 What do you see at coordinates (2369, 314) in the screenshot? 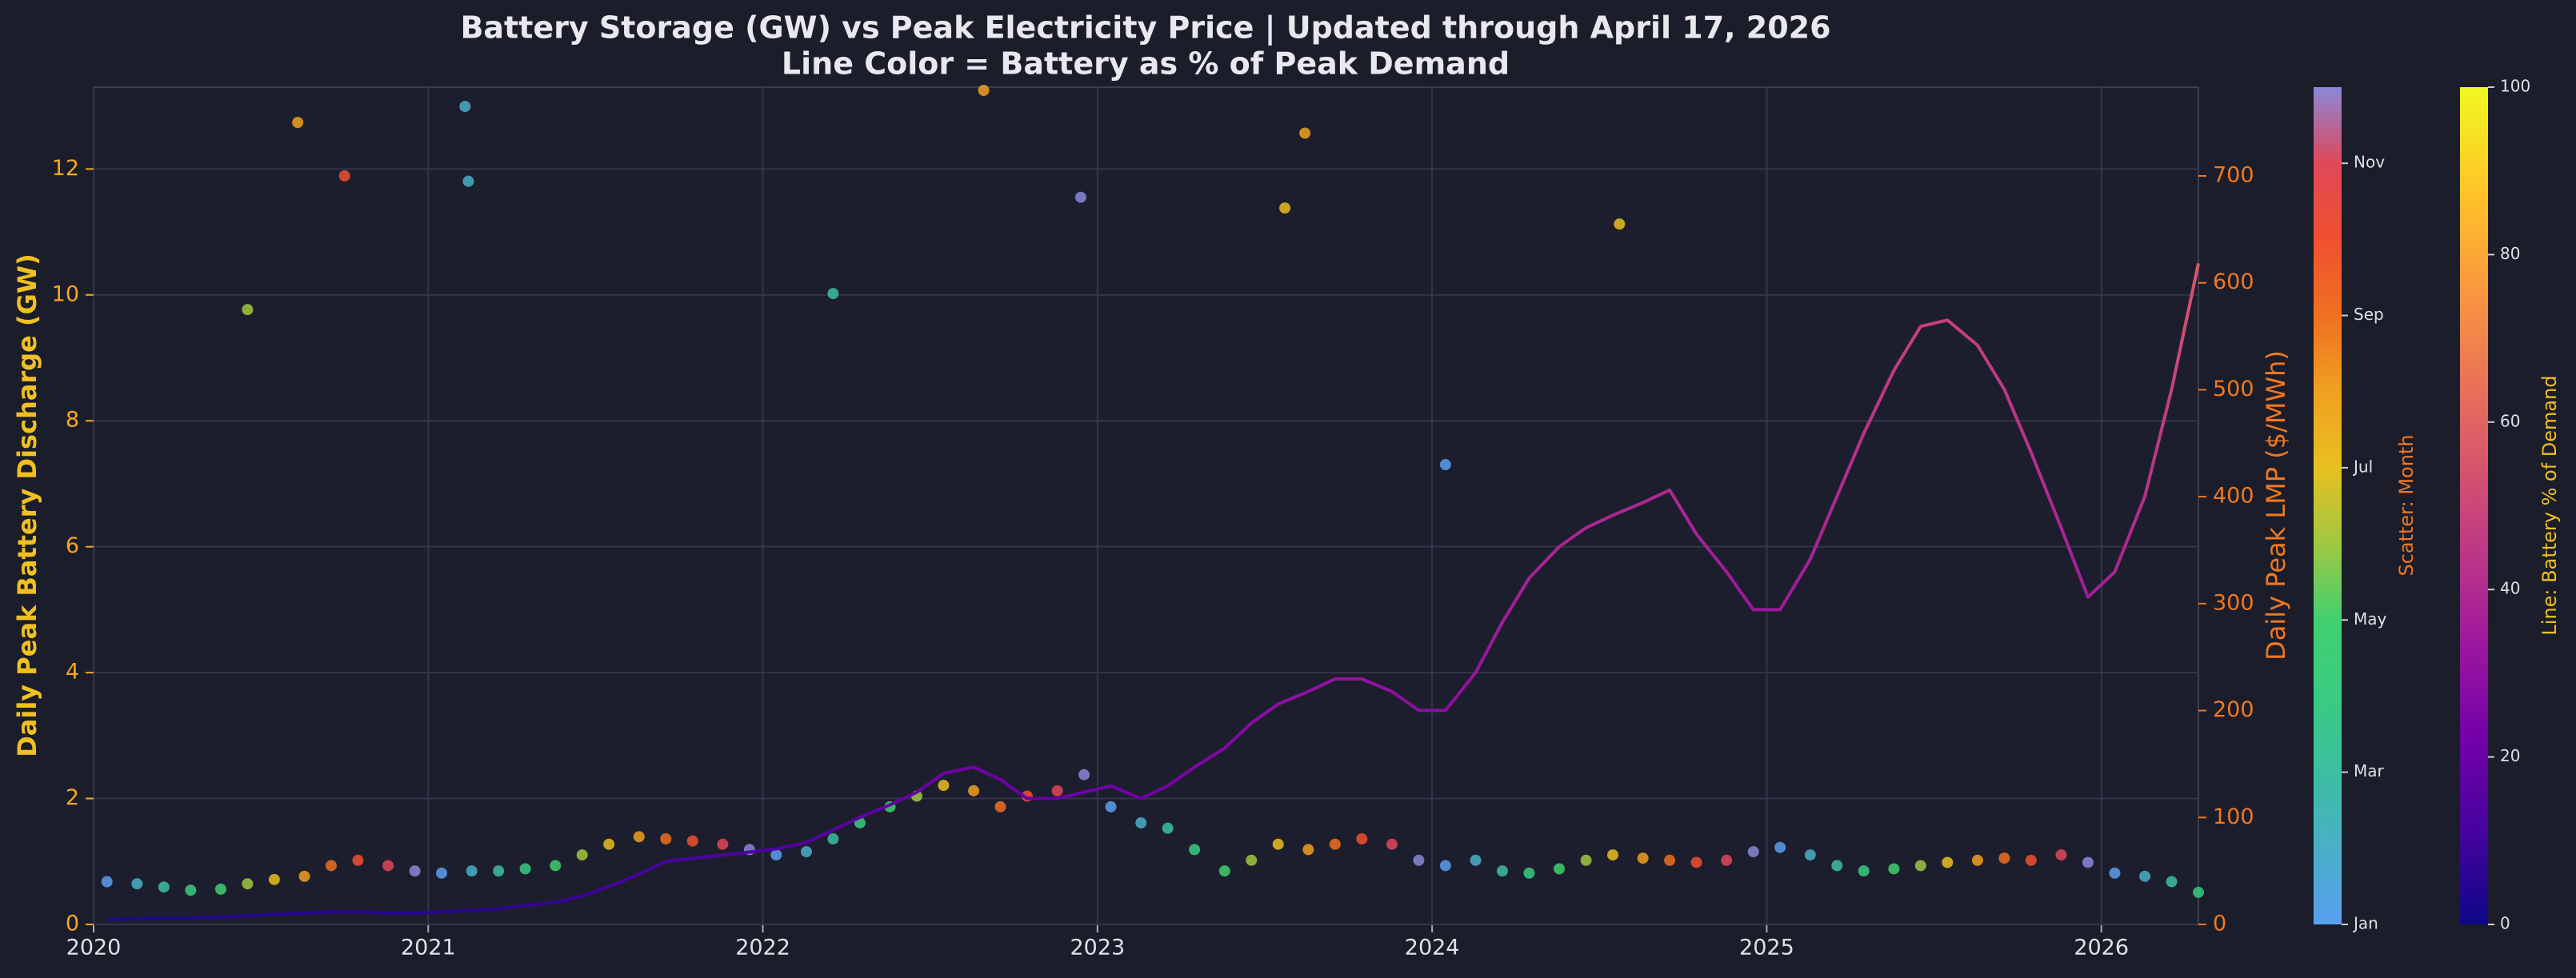
I see `colorbar-tick-label: Sep` at bounding box center [2369, 314].